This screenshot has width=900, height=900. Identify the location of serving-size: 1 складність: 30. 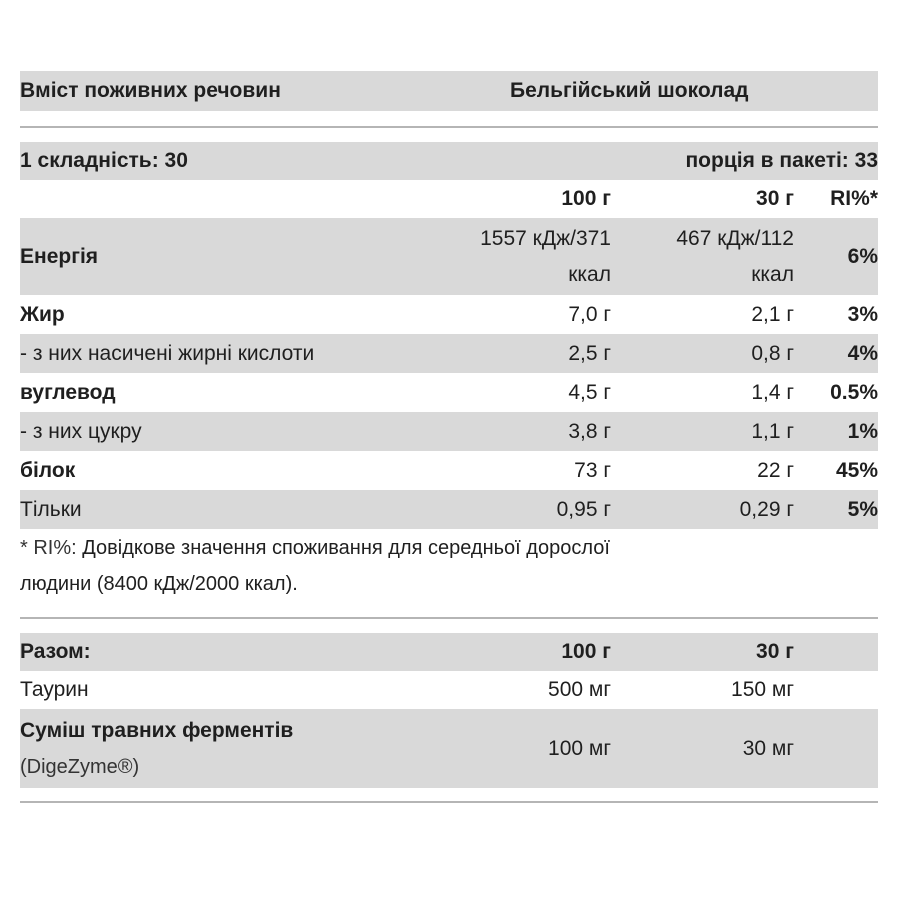
(104, 160).